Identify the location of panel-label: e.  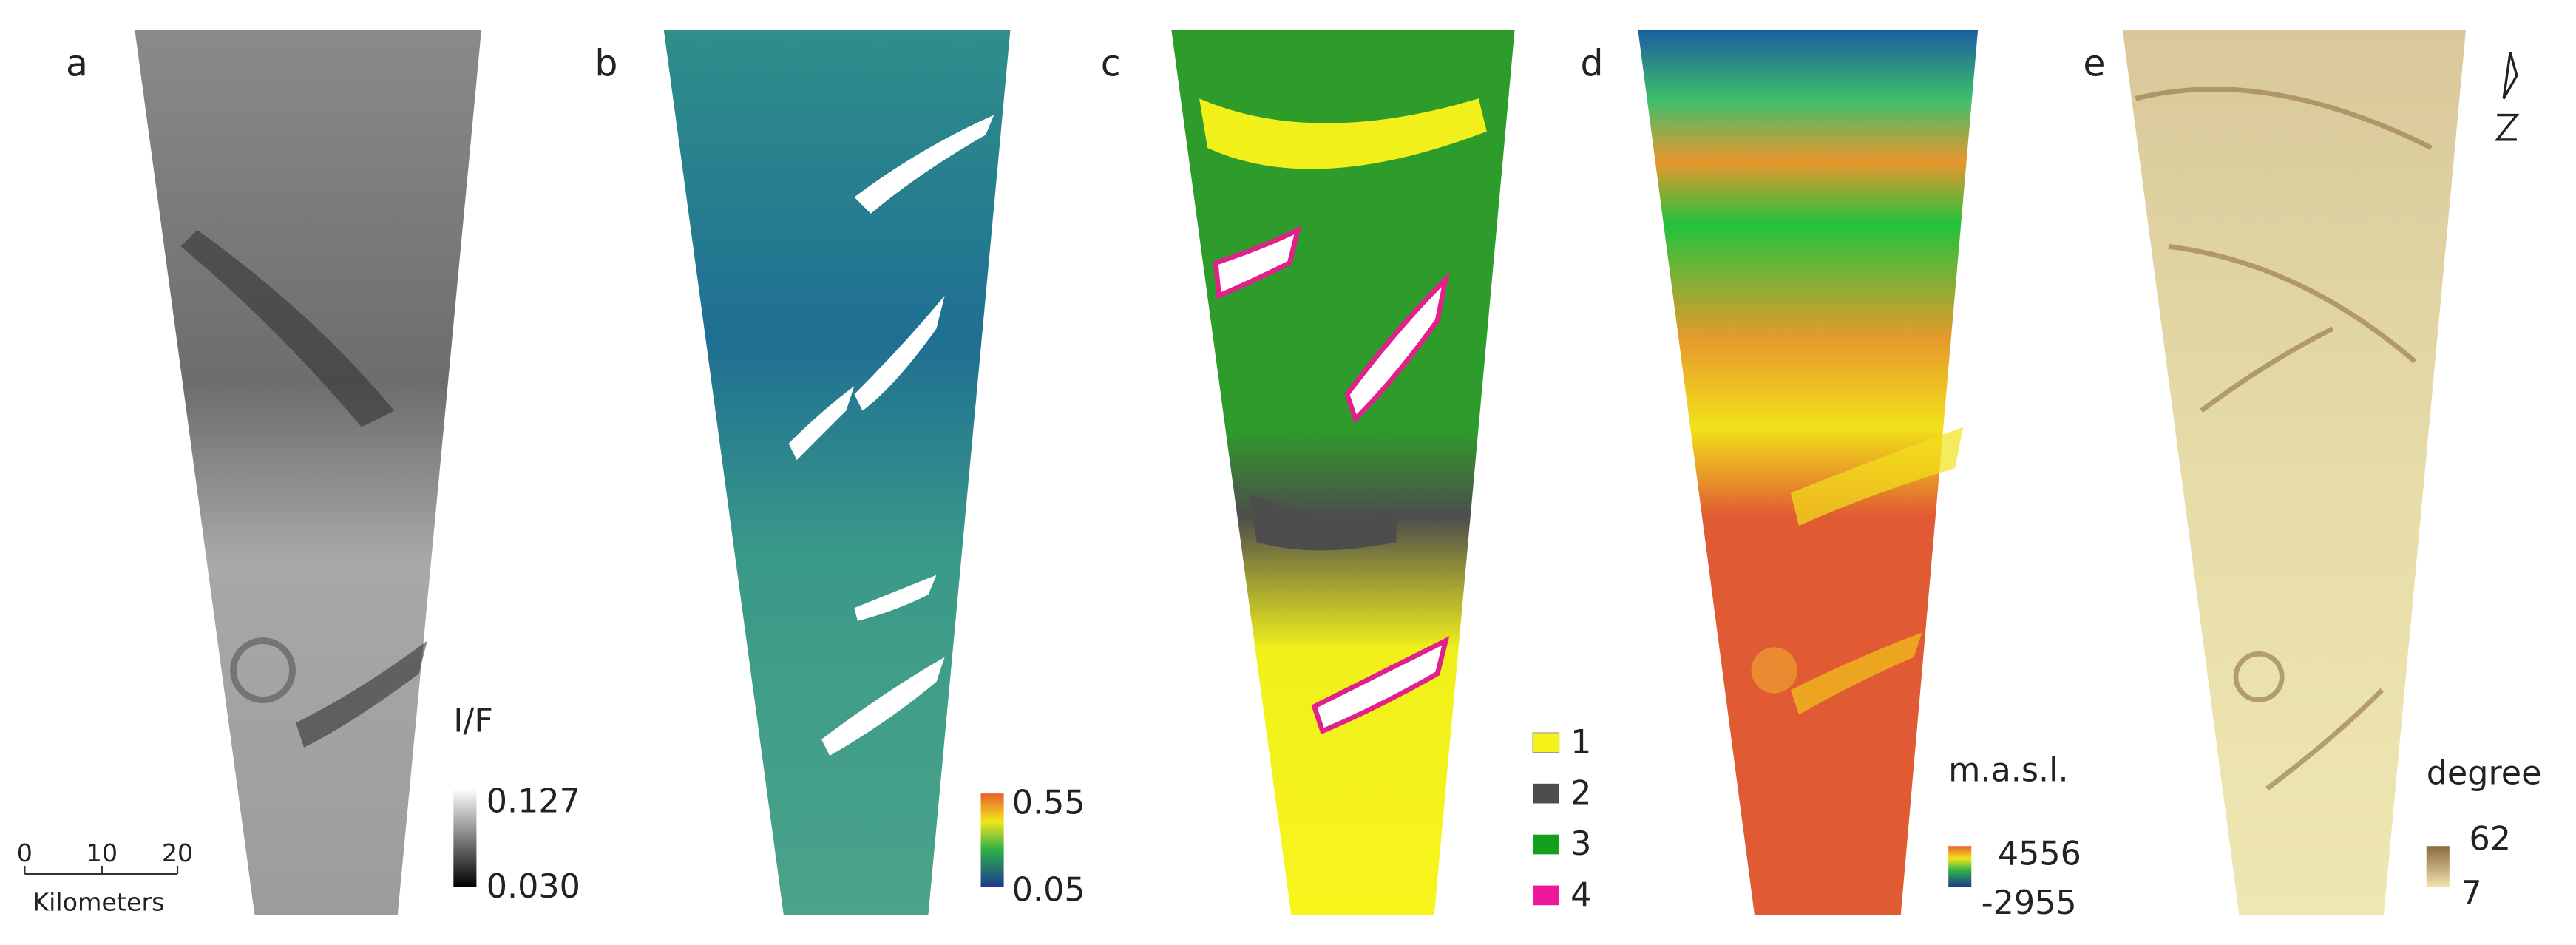
(2094, 63).